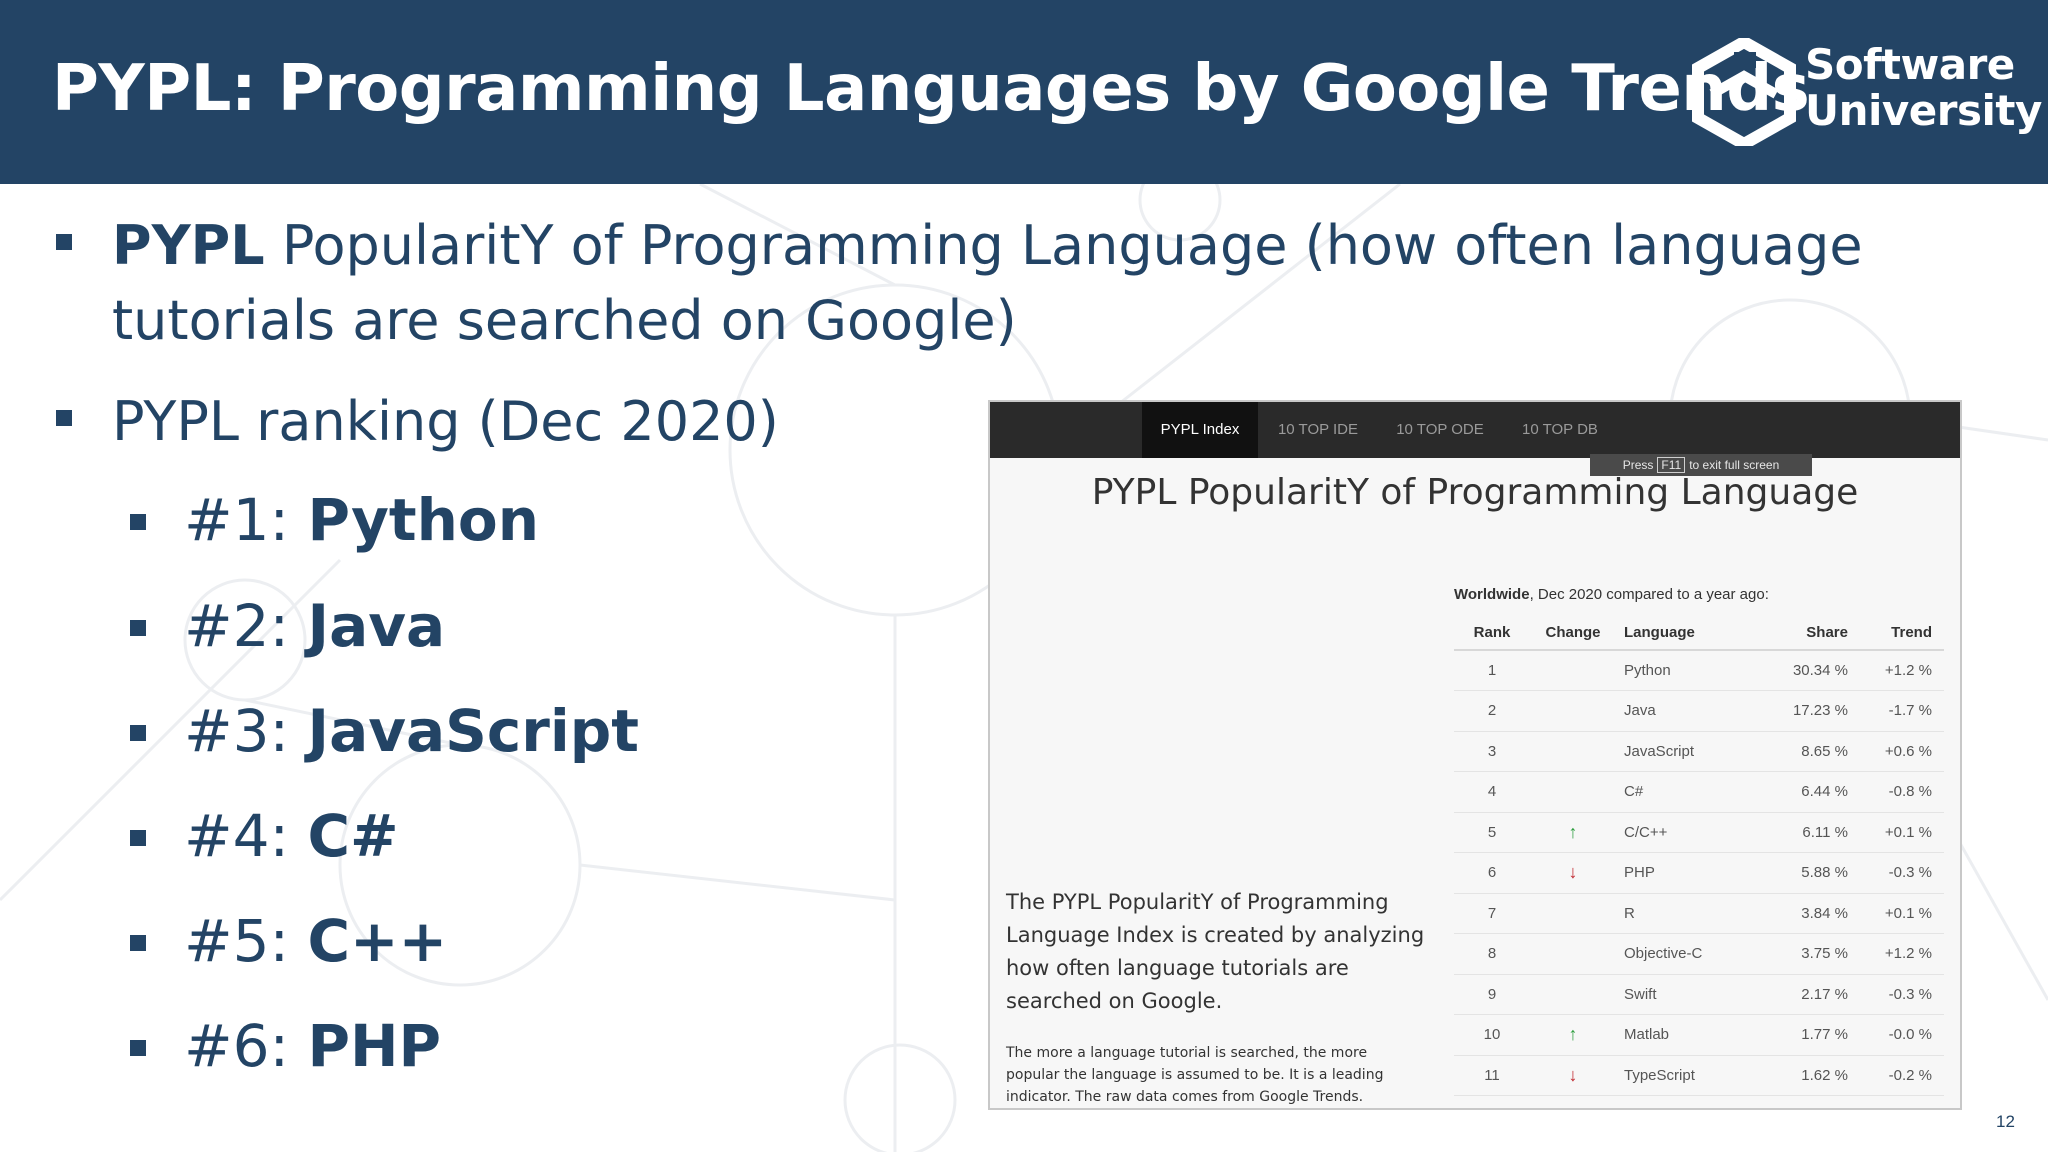 The width and height of the screenshot is (2048, 1152). Describe the element at coordinates (1686, 670) in the screenshot. I see `cell-language: Python` at that location.